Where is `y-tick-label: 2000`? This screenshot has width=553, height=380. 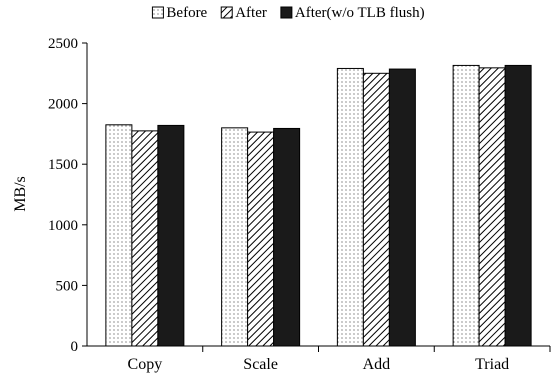 y-tick-label: 2000 is located at coordinates (63, 105).